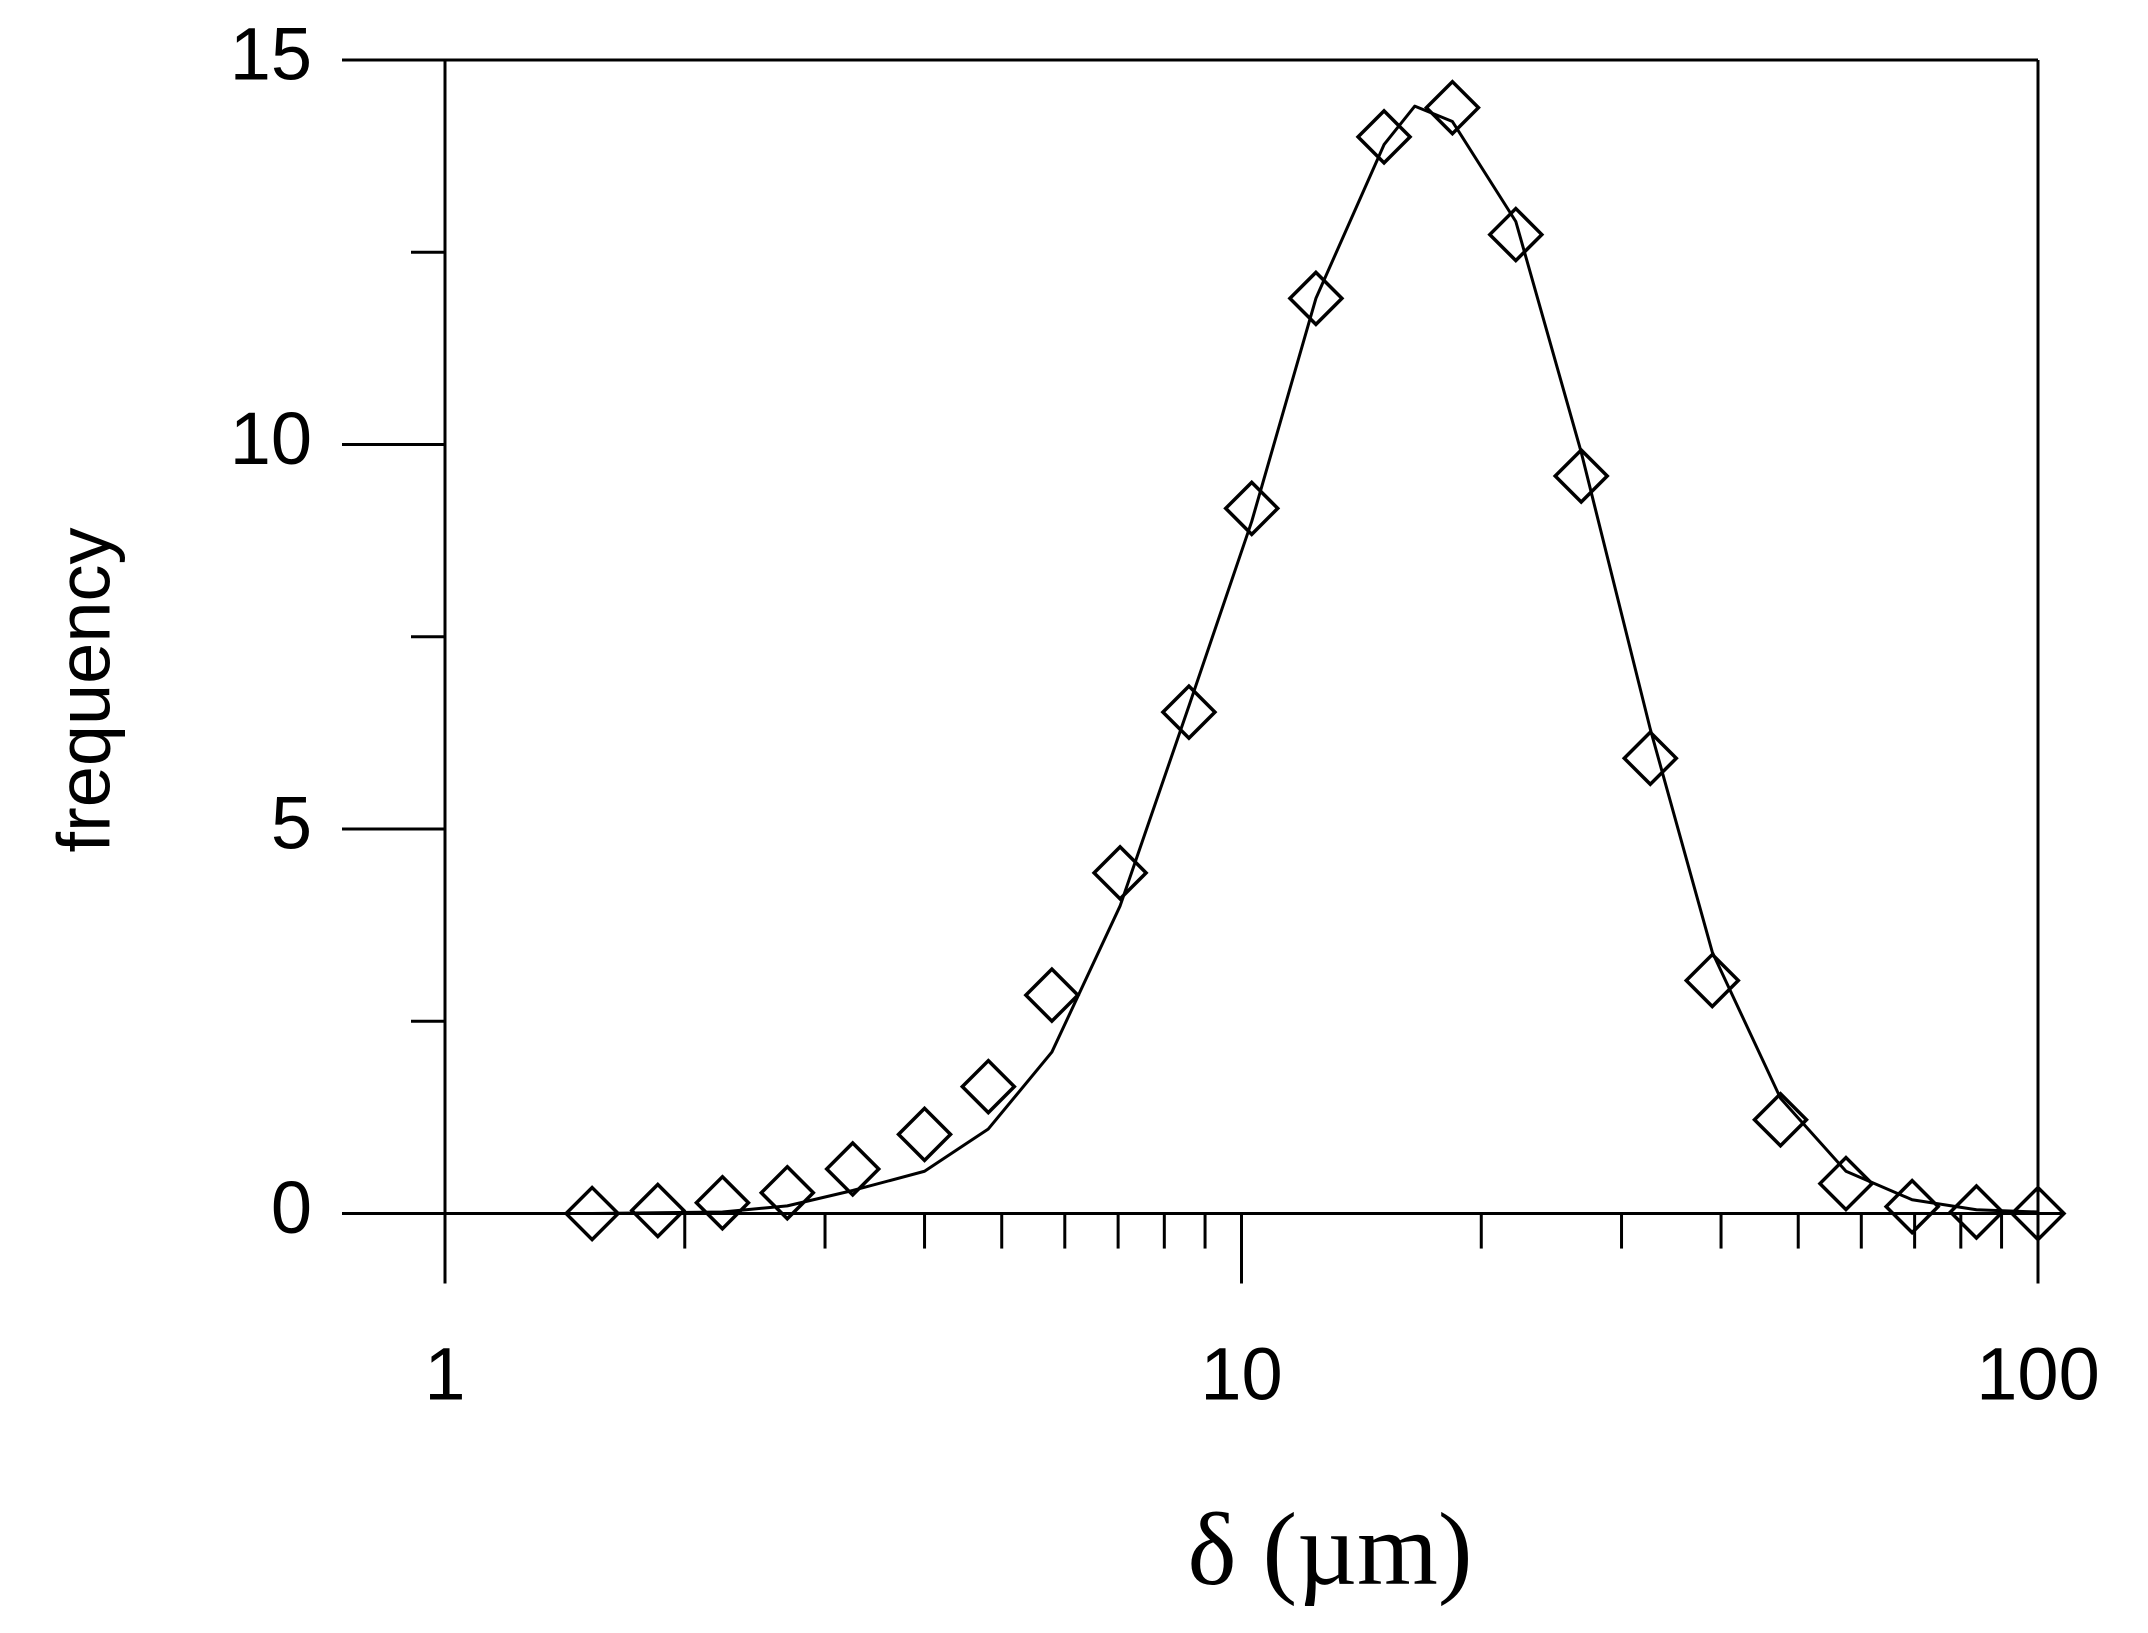 Image resolution: width=2148 pixels, height=1633 pixels. Describe the element at coordinates (291, 1207) in the screenshot. I see `y-tick-label: 0` at that location.